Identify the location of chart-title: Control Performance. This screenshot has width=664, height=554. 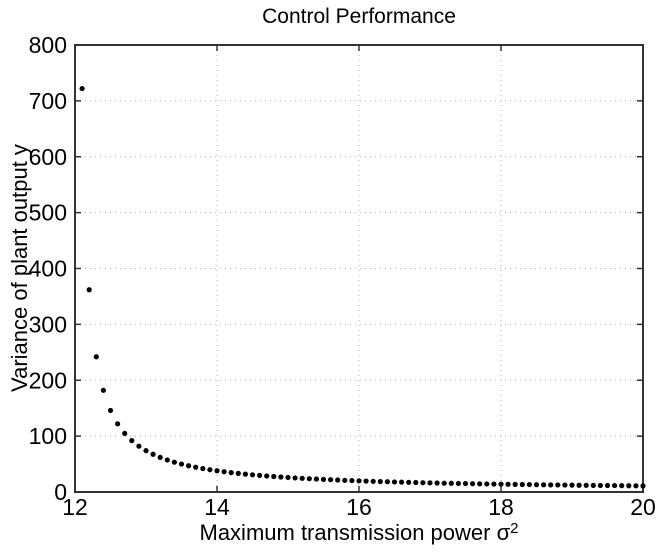
(359, 16).